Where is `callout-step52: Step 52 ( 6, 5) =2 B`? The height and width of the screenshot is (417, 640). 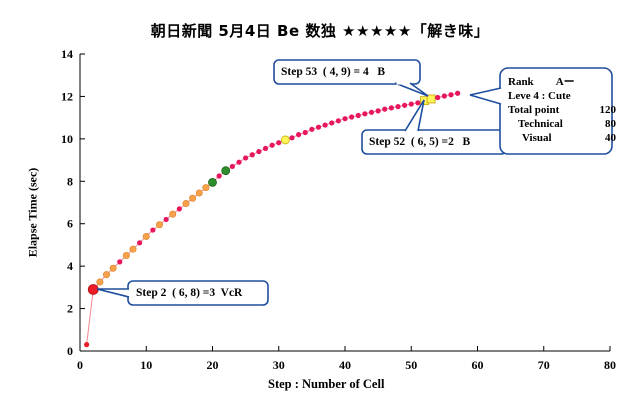
callout-step52: Step 52 ( 6, 5) =2 B is located at coordinates (419, 142).